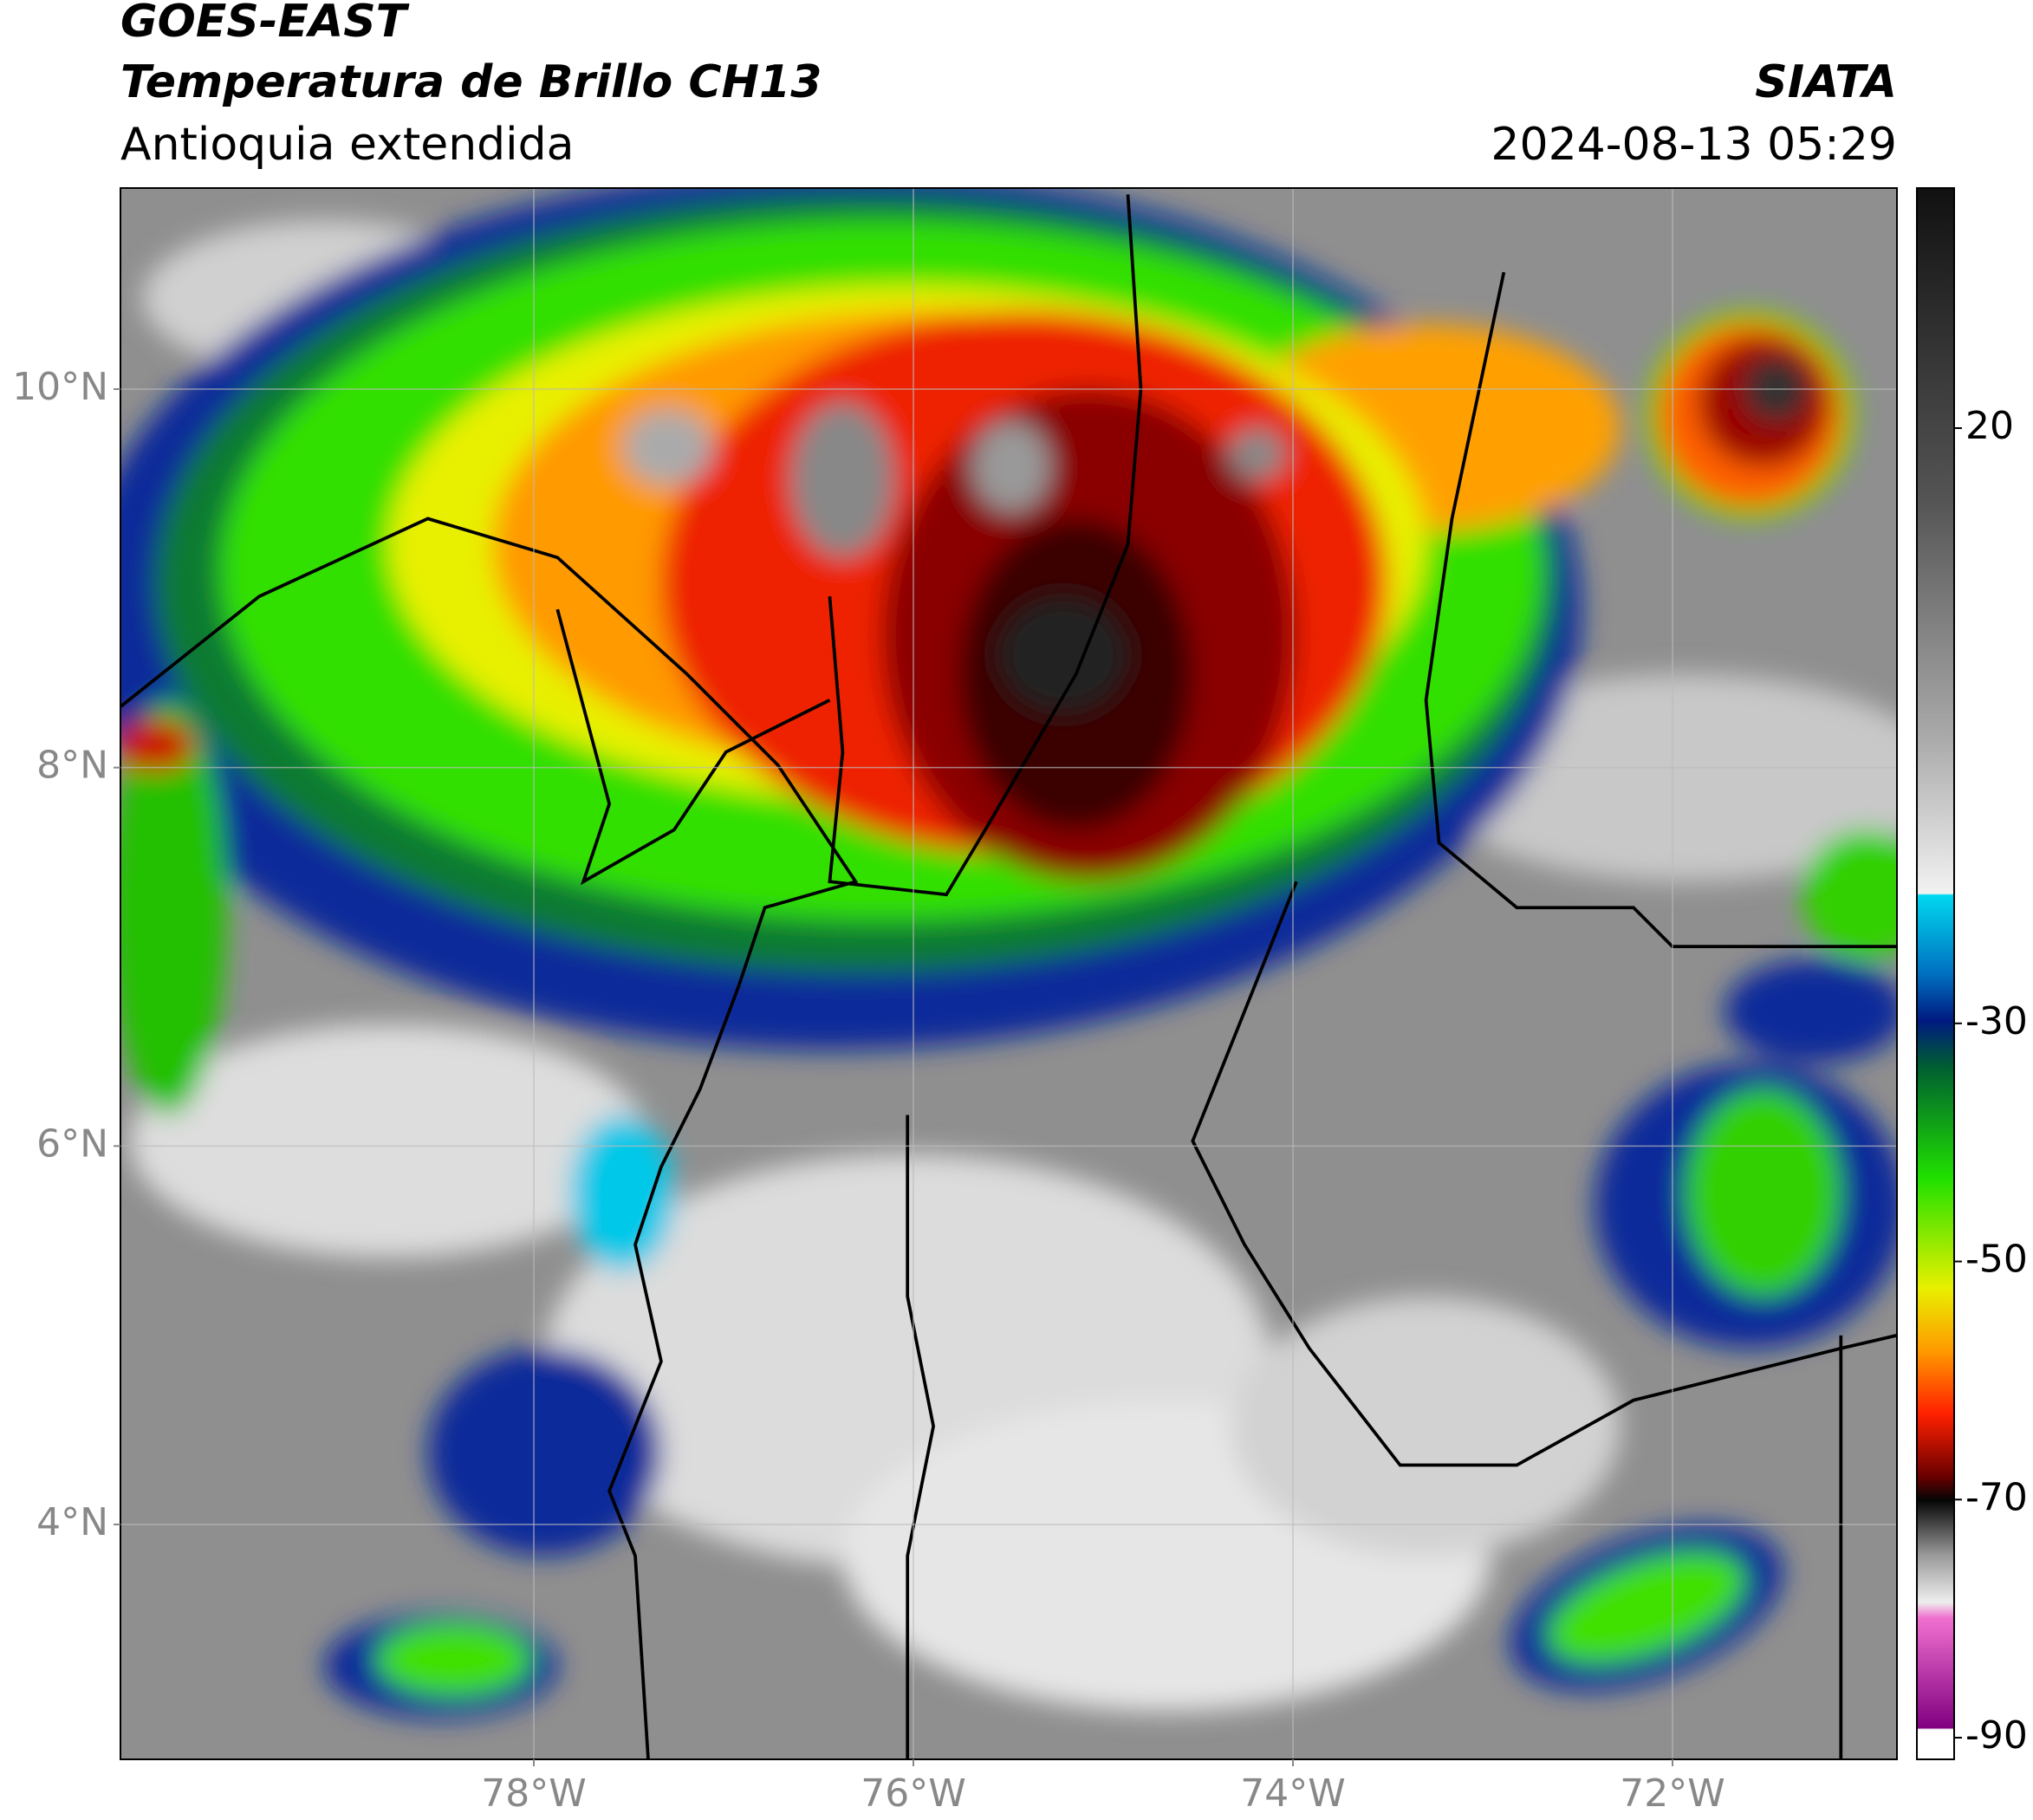 The height and width of the screenshot is (1820, 2033). What do you see at coordinates (534, 1793) in the screenshot?
I see `x-tick-label: 78°W` at bounding box center [534, 1793].